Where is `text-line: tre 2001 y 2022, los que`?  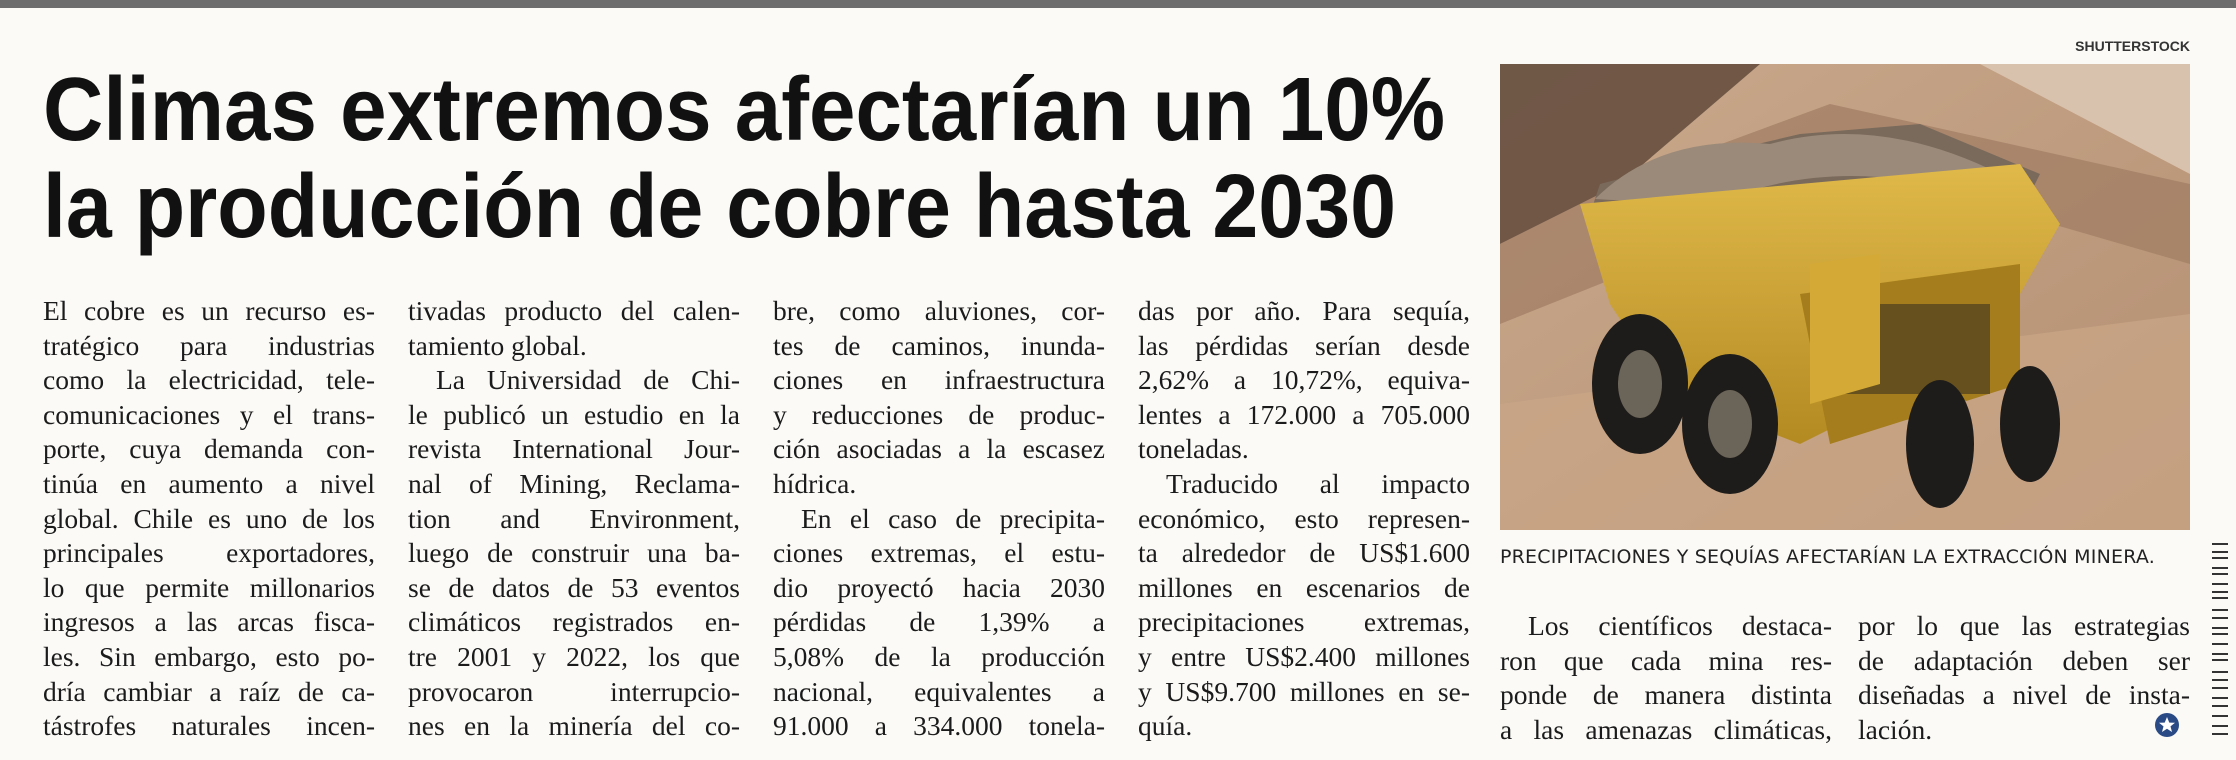
text-line: tre 2001 y 2022, los que is located at coordinates (574, 656).